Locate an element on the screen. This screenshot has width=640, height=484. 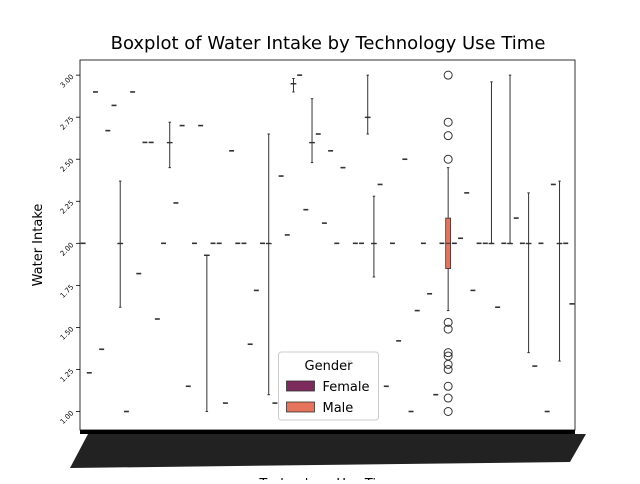
y-tick-label: 1.00 is located at coordinates (67, 417).